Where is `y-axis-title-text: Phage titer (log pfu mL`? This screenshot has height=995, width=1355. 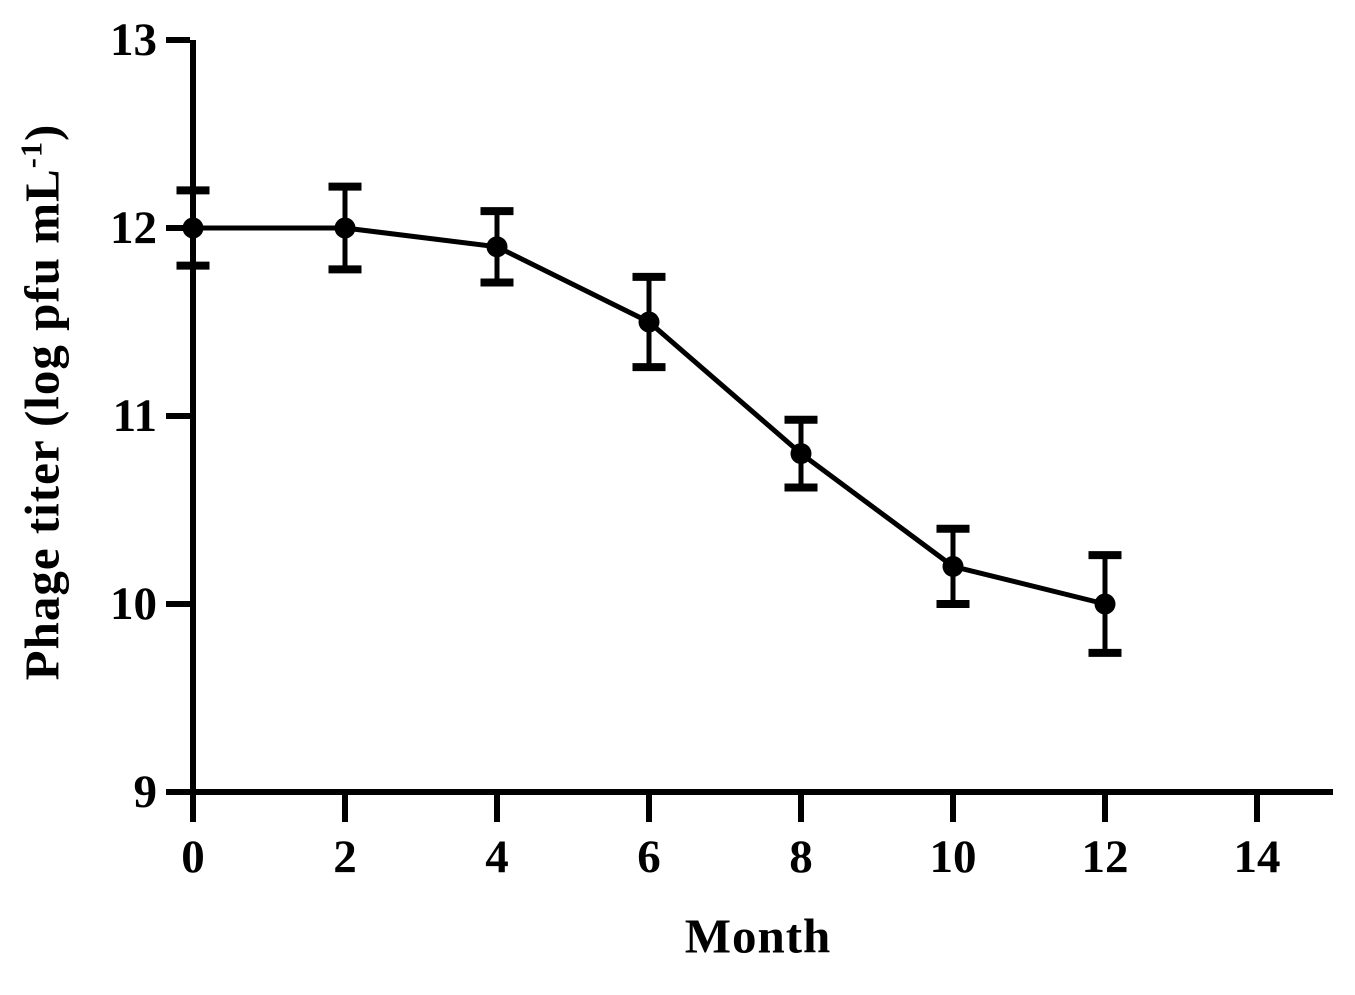 y-axis-title-text: Phage titer (log pfu mL is located at coordinates (42, 424).